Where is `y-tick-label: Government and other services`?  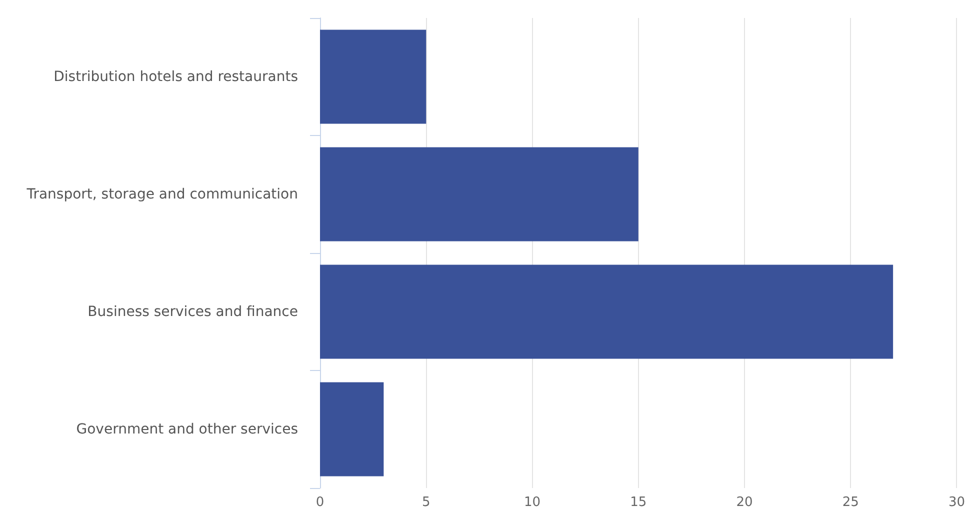 y-tick-label: Government and other services is located at coordinates (187, 429).